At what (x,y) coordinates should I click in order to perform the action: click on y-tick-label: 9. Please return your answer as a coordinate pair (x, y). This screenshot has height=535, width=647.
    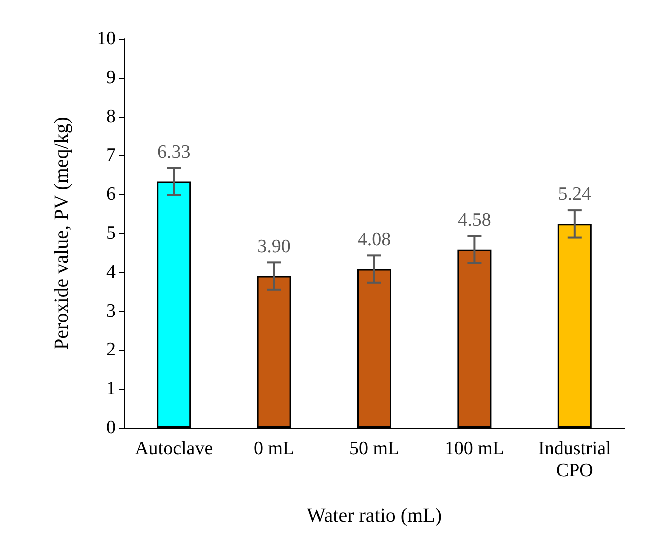
    Looking at the image, I should click on (111, 77).